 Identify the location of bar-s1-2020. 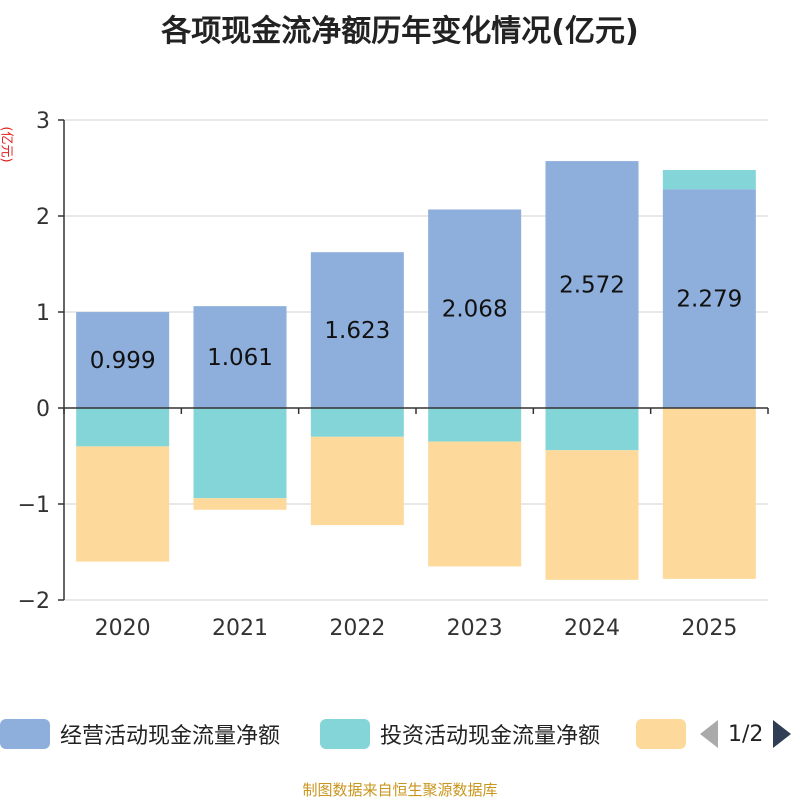
(123, 427).